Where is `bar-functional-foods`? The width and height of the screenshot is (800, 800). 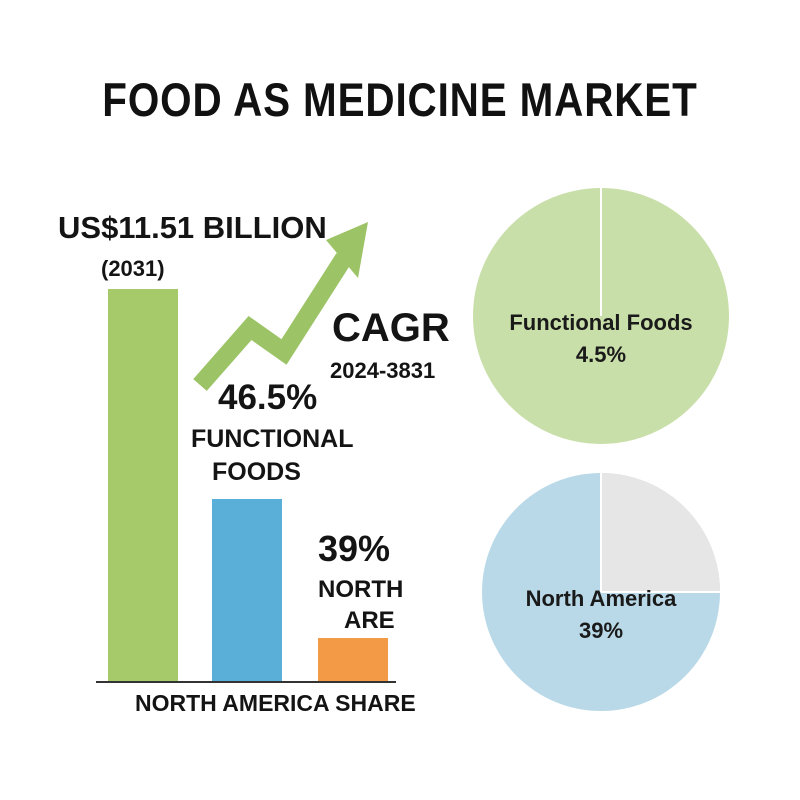 bar-functional-foods is located at coordinates (247, 589).